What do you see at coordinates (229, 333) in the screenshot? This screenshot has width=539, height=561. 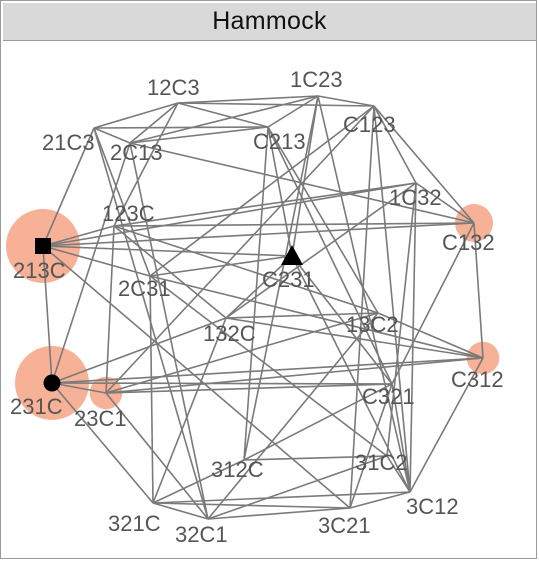 I see `node-label-132c: 132C` at bounding box center [229, 333].